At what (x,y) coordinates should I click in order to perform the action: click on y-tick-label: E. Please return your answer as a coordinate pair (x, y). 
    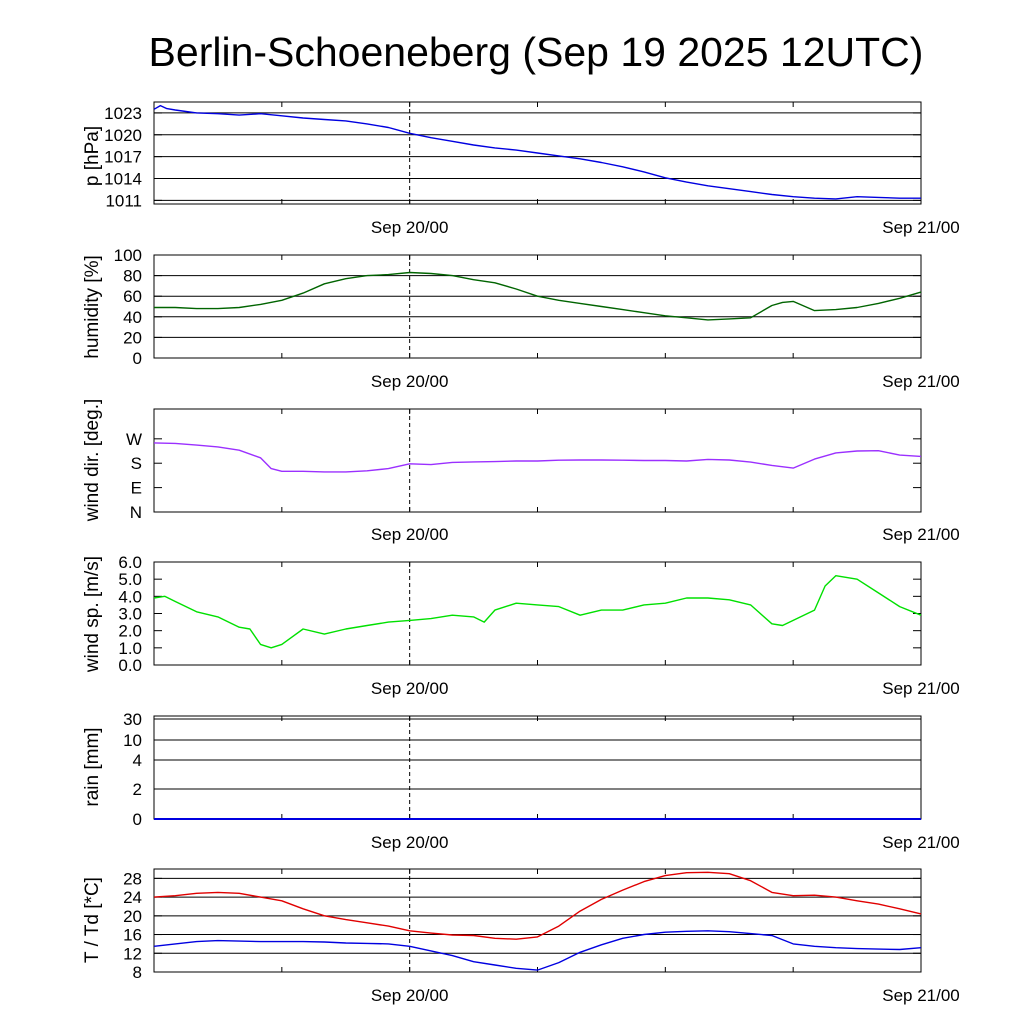
    Looking at the image, I should click on (136, 488).